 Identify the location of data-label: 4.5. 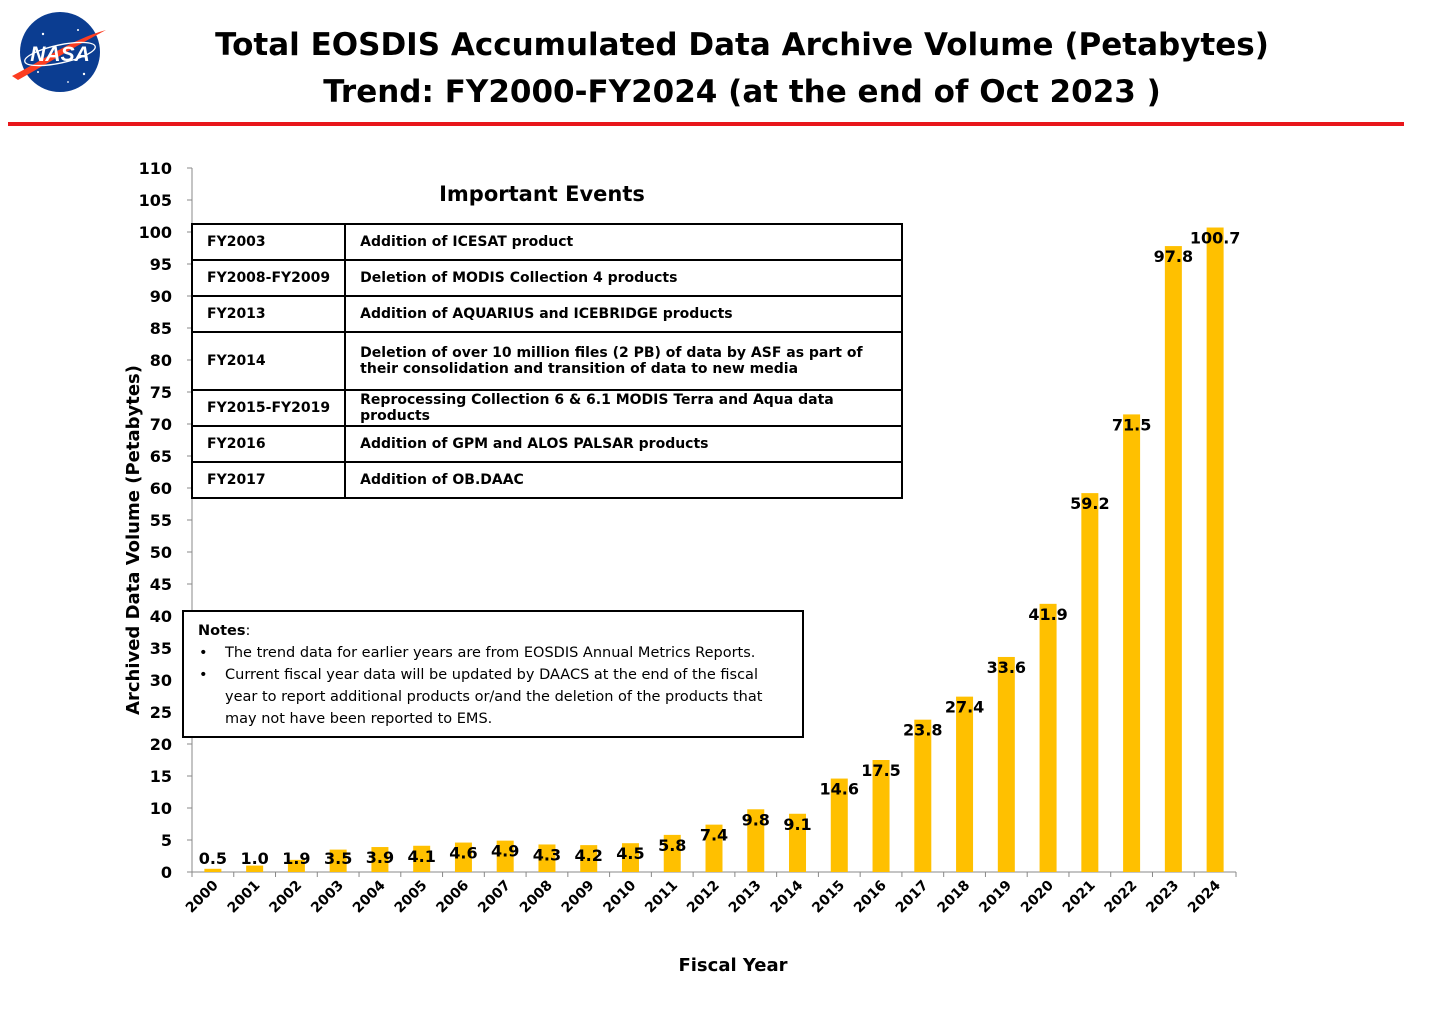
(630, 853).